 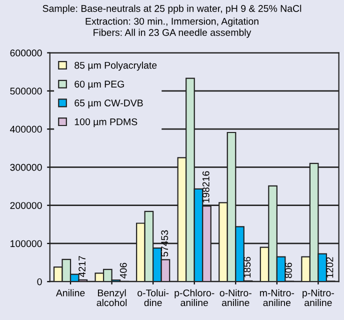 I want to click on x-tick-label: m-Nitro- aniline, so click(x=277, y=297).